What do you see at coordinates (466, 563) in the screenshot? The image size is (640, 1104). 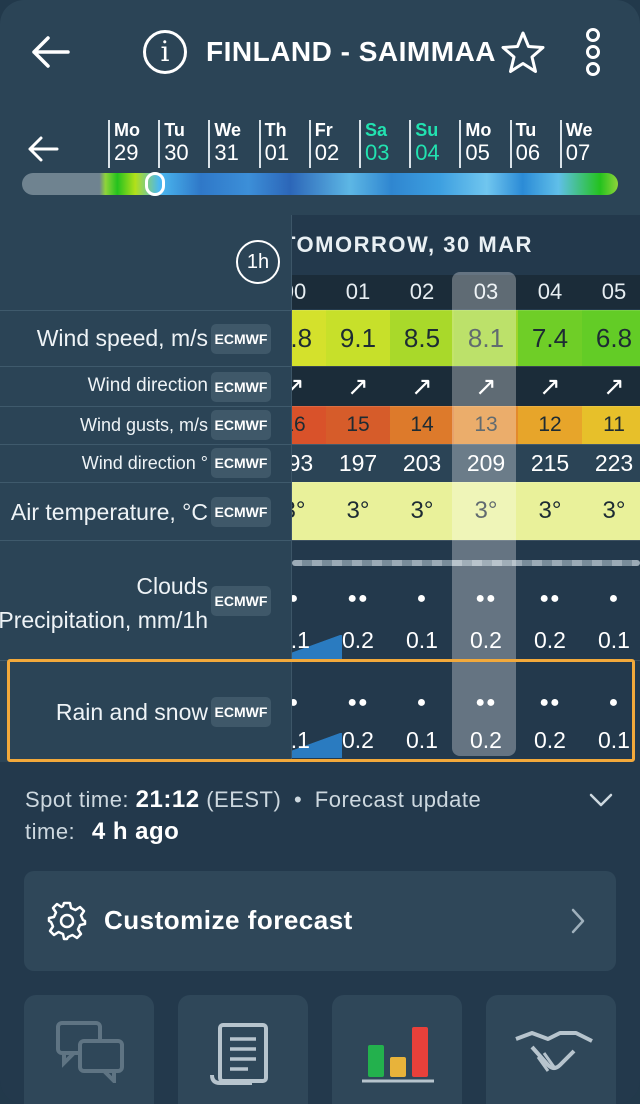 I see `cloud-band` at bounding box center [466, 563].